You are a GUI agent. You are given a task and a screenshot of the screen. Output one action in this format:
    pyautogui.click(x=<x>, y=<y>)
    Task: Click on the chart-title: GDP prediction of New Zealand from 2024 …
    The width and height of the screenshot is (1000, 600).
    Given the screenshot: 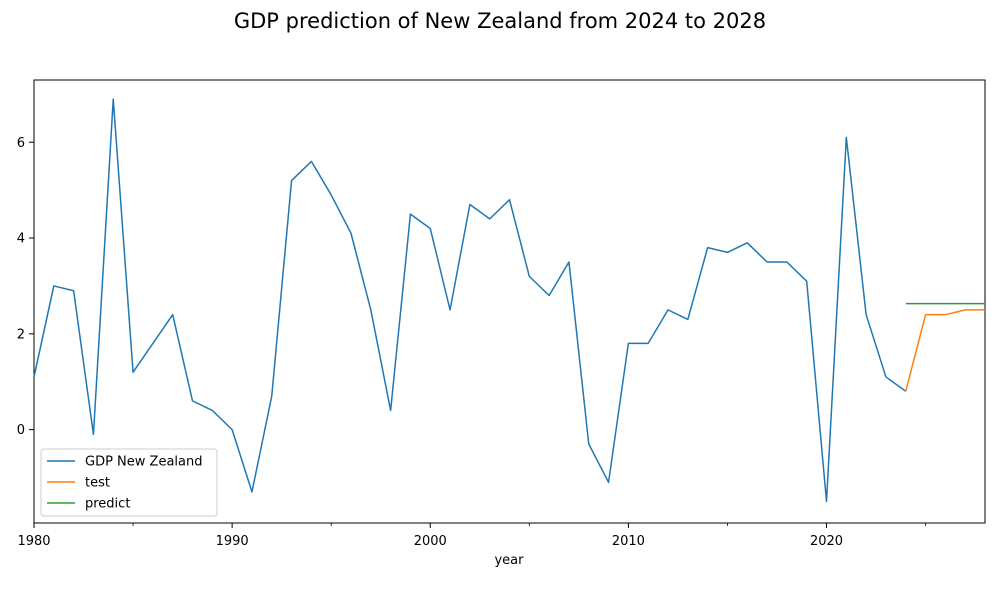 What is the action you would take?
    pyautogui.click(x=500, y=21)
    